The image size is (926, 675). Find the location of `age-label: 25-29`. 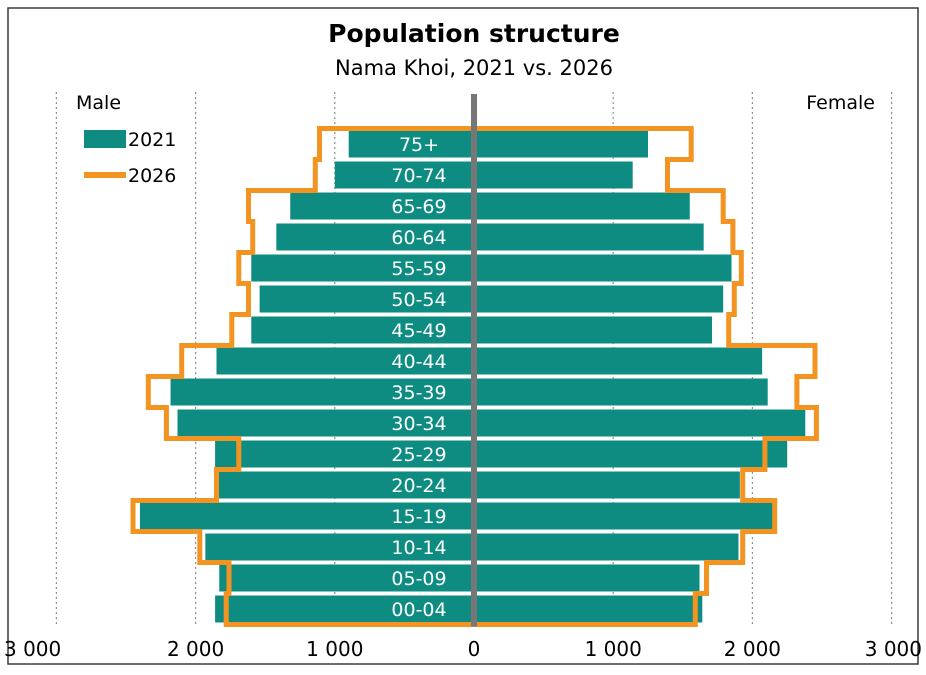

age-label: 25-29 is located at coordinates (418, 455).